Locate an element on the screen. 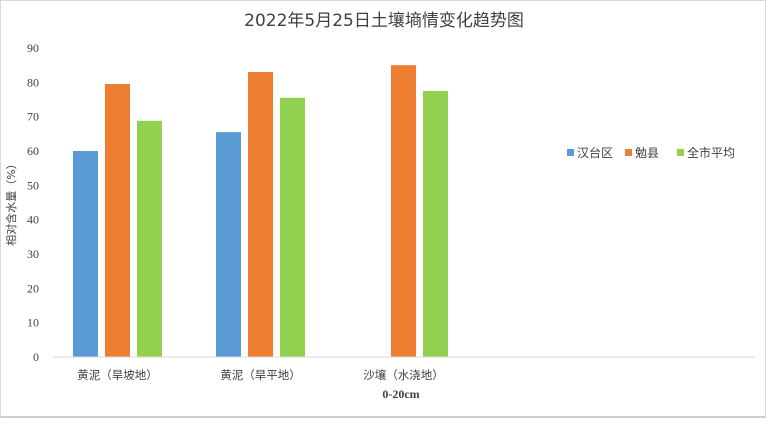 The height and width of the screenshot is (424, 768). y-axis-label-group: 相对含水量（%） is located at coordinates (11, 201).